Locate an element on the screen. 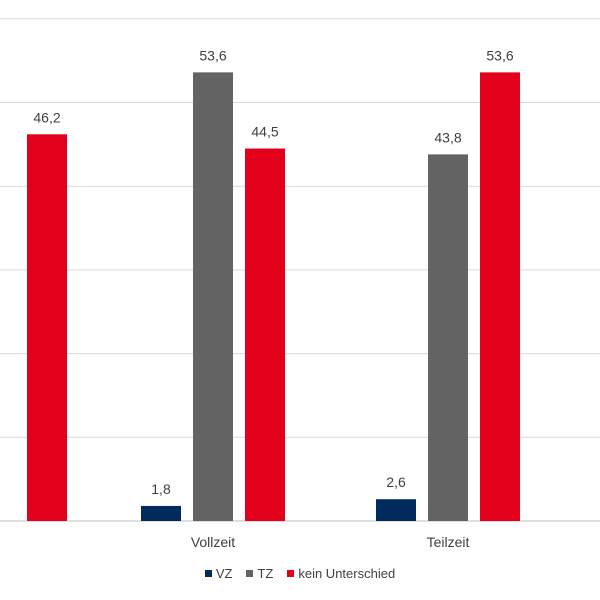  legend-label-vz: VZ is located at coordinates (224, 573).